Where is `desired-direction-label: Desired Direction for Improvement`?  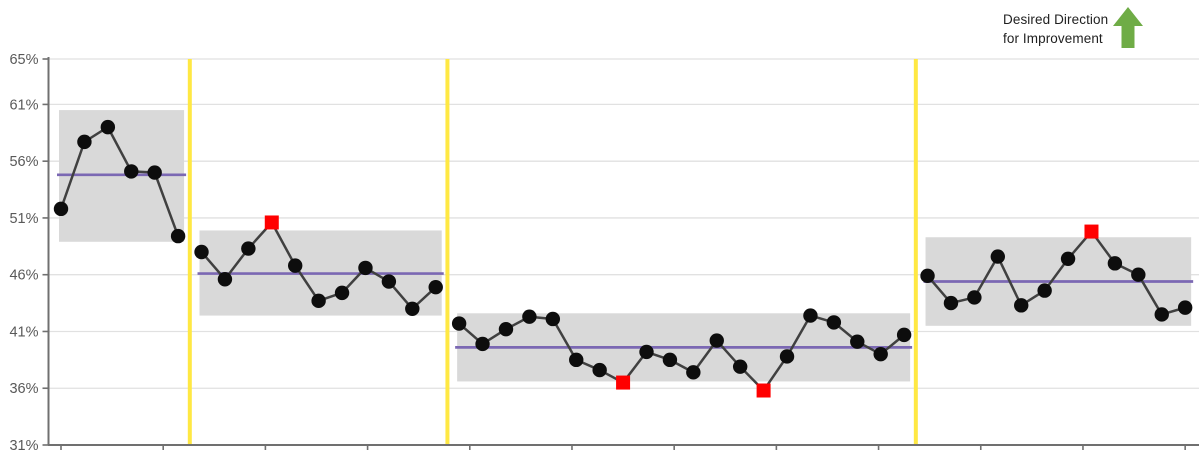 desired-direction-label: Desired Direction for Improvement is located at coordinates (1055, 29).